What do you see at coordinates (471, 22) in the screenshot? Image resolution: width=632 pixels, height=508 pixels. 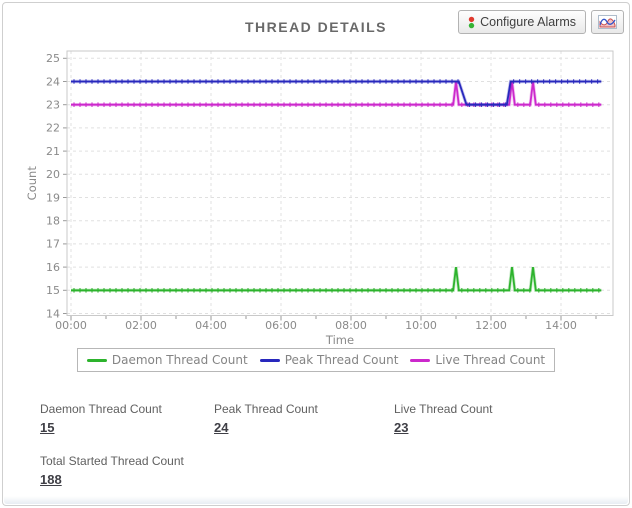 I see `traffic-light-icon` at bounding box center [471, 22].